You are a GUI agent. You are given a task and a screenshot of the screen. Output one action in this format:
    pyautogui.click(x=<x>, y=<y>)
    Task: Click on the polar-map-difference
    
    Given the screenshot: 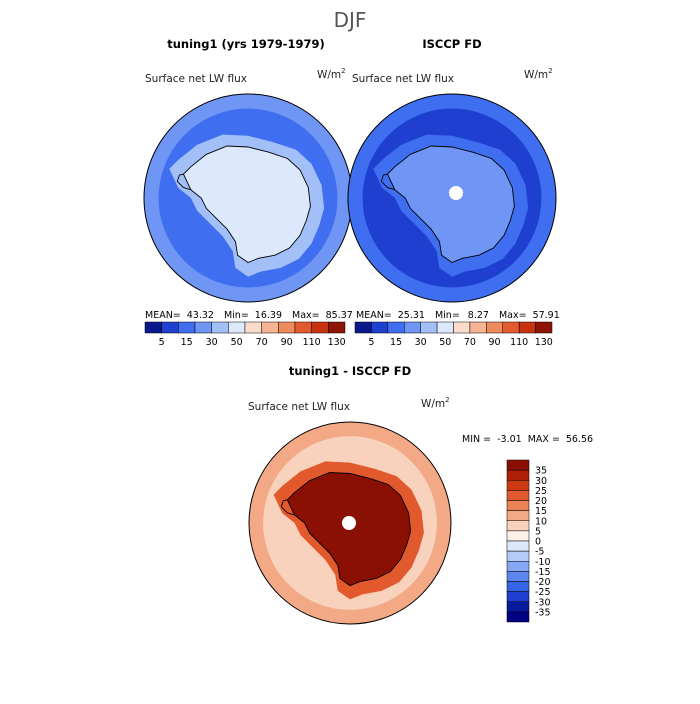 What is the action you would take?
    pyautogui.click(x=350, y=523)
    